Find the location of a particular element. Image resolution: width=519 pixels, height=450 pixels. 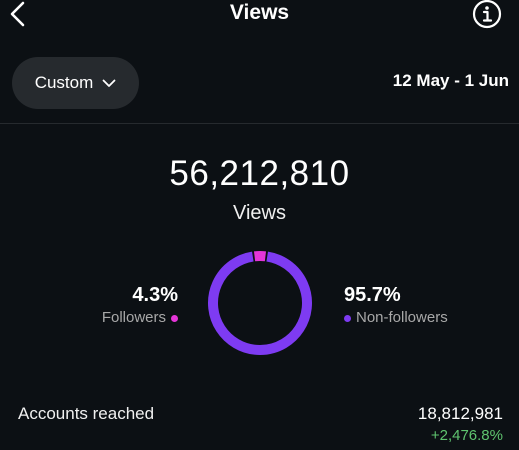

date-range-dropdown-label: Custom is located at coordinates (64, 82).